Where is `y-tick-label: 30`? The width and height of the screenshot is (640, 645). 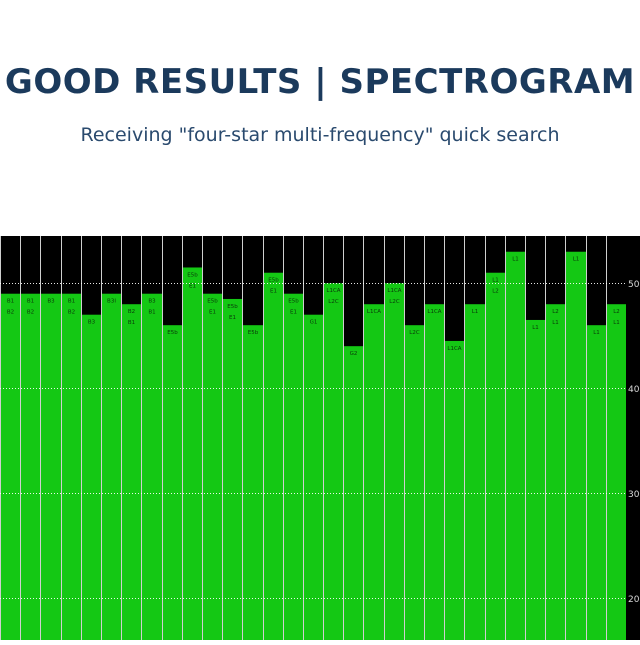
y-tick-label: 30 is located at coordinates (634, 495).